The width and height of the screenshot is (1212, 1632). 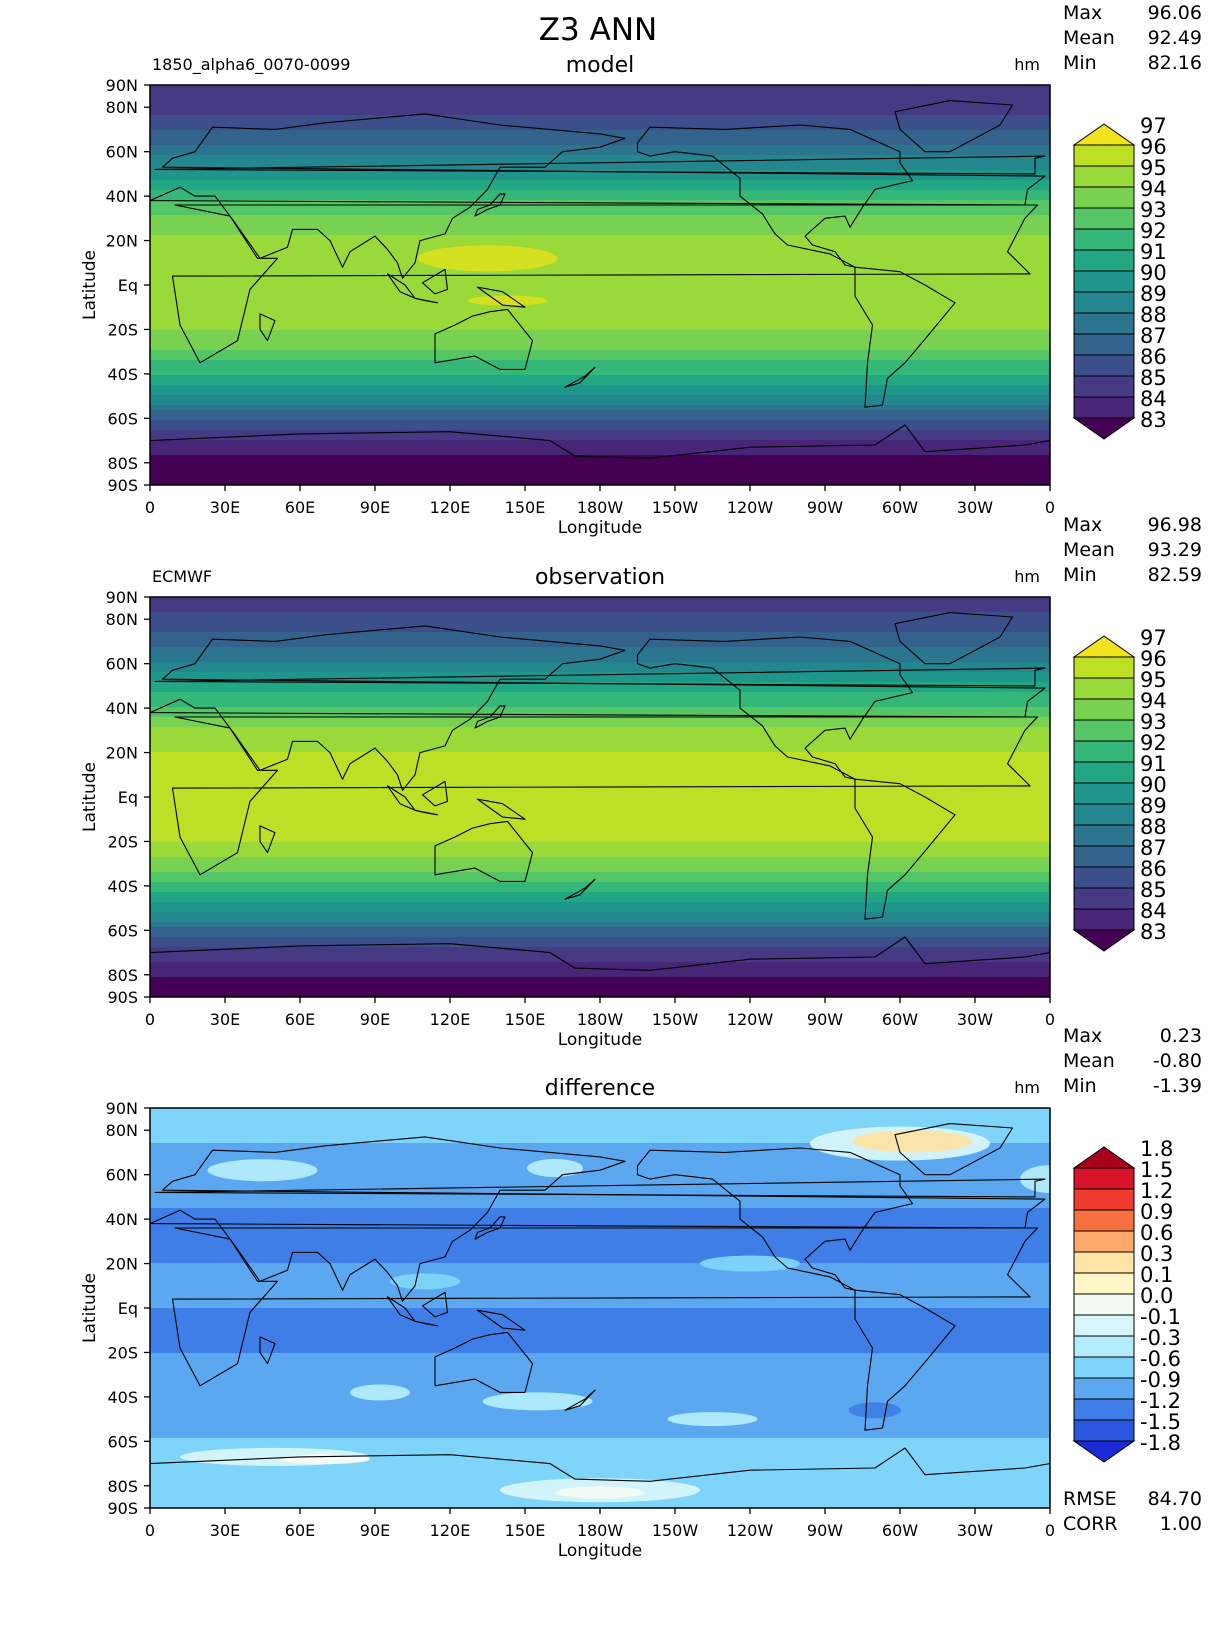 I want to click on colorbar-label: 86, so click(x=1153, y=357).